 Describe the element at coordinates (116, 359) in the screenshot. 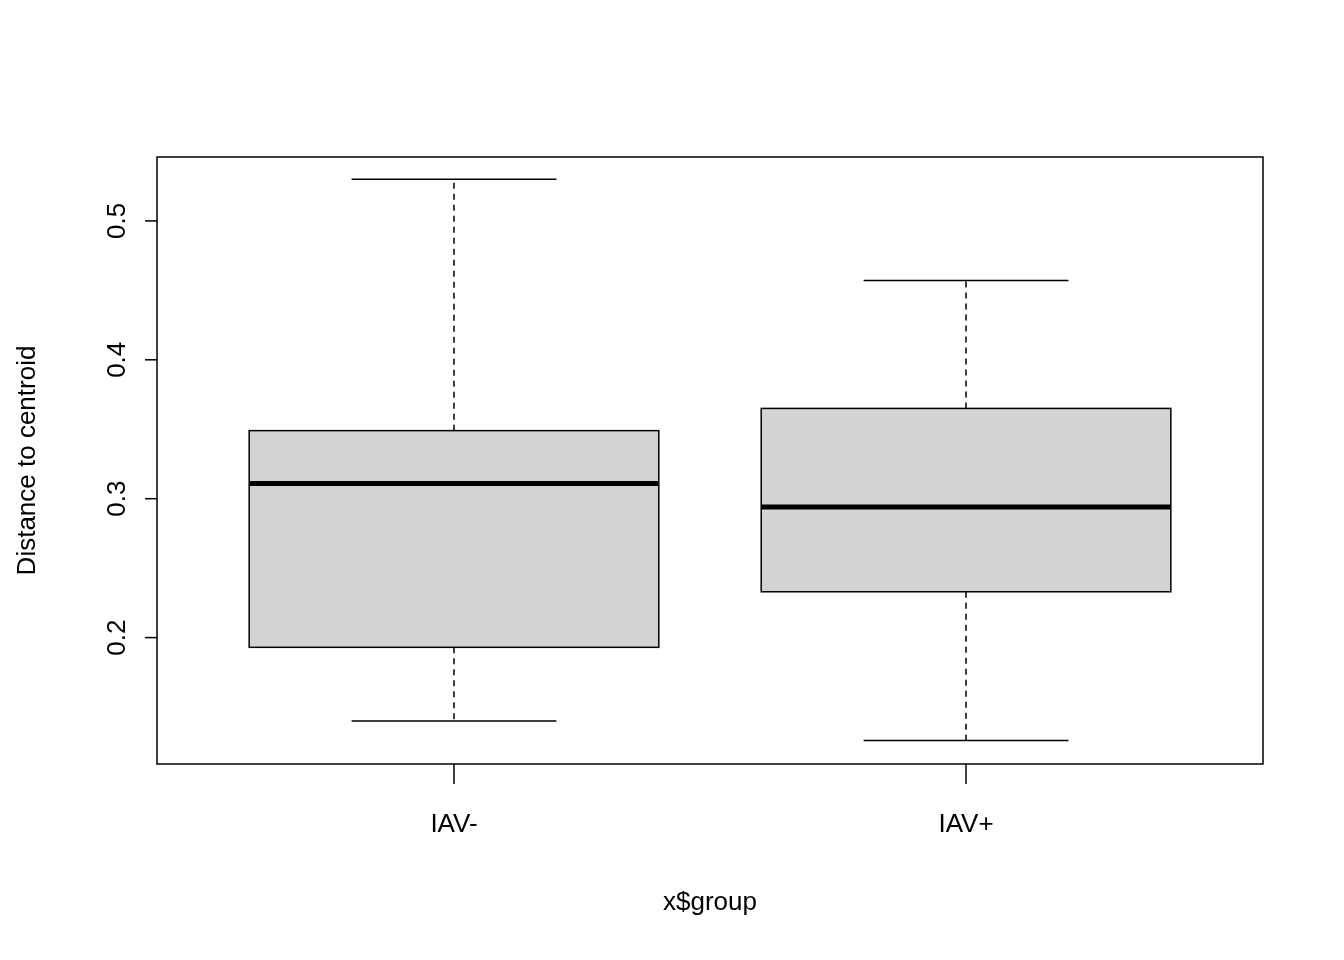

I see `y-tick-label: 0.4` at that location.